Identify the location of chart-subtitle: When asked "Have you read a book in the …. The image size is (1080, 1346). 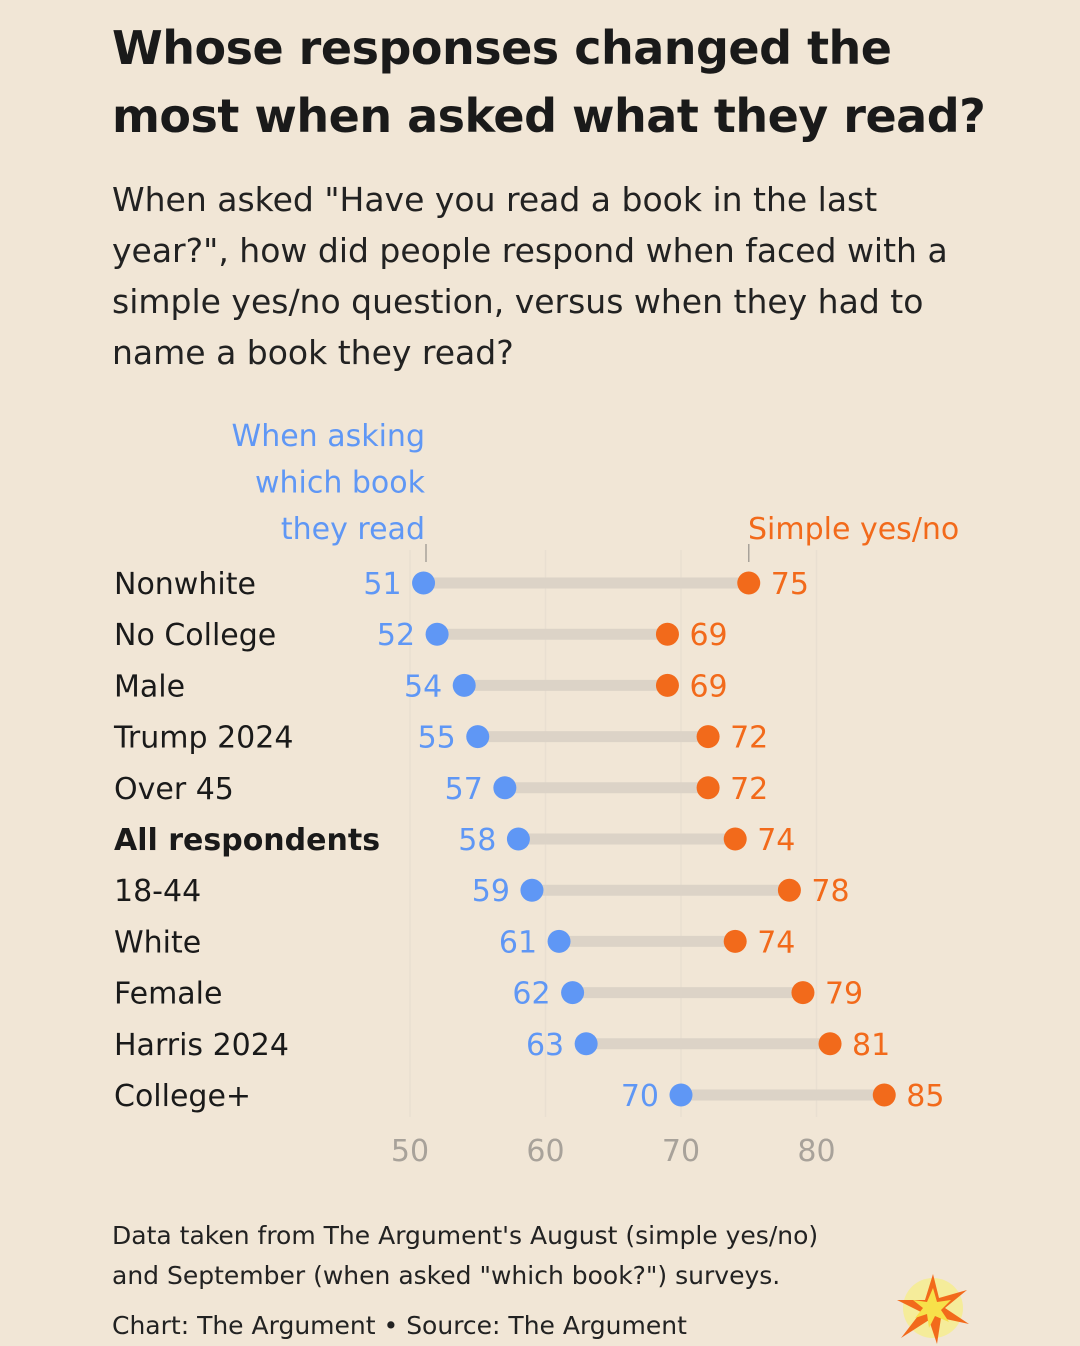
(530, 276).